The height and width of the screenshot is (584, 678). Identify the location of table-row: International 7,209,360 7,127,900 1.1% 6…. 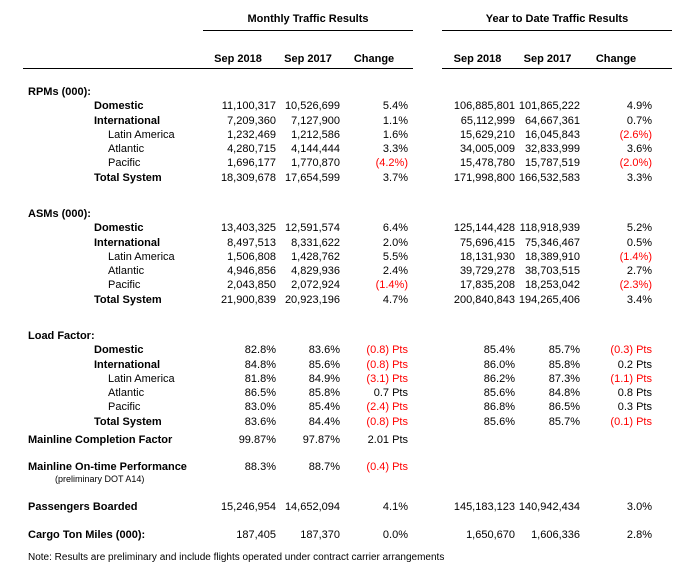
(339, 121).